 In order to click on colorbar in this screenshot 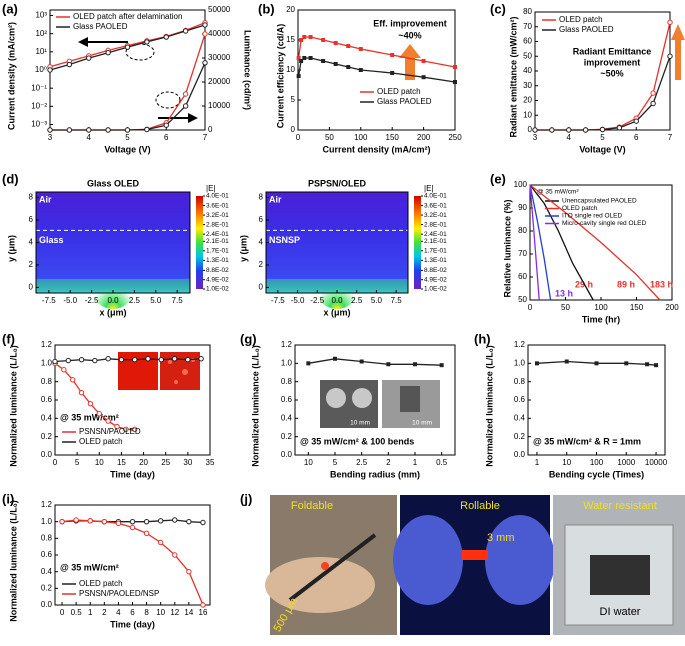, I will do `click(417, 242)`.